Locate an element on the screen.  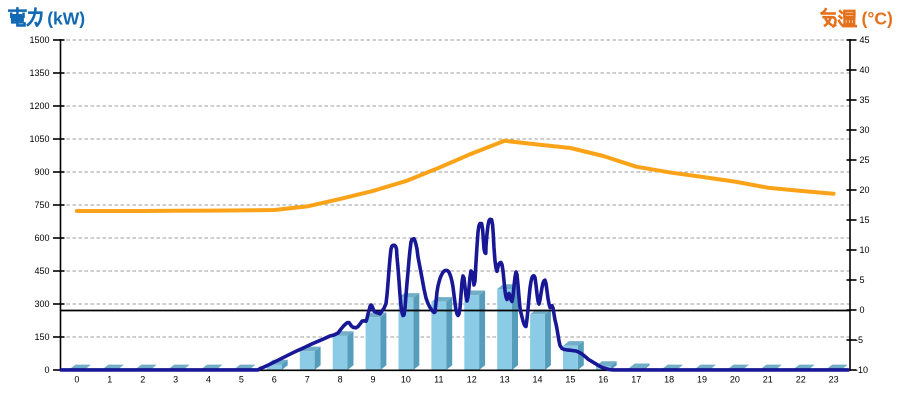
svg-text: 1350 is located at coordinates (39, 73).